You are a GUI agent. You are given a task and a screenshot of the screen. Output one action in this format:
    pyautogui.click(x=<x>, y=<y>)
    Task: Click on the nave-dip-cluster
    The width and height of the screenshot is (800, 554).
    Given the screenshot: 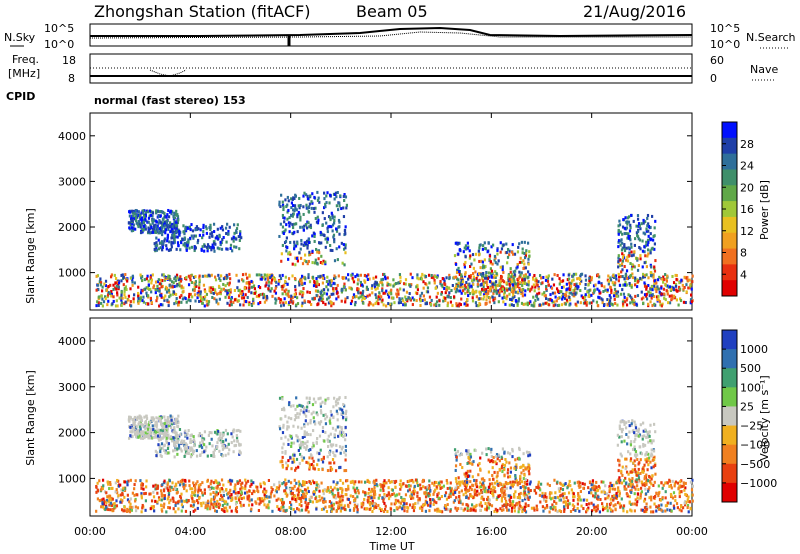 What is the action you would take?
    pyautogui.click(x=168, y=73)
    